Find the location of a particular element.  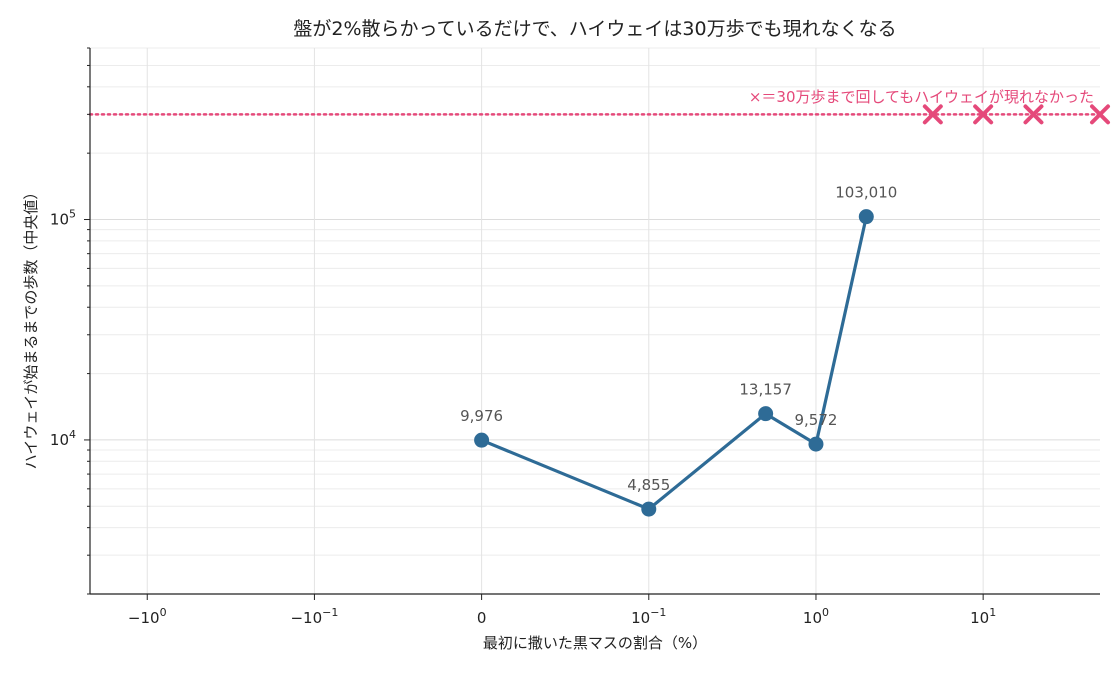

x-tick-label: −100 is located at coordinates (147, 616).